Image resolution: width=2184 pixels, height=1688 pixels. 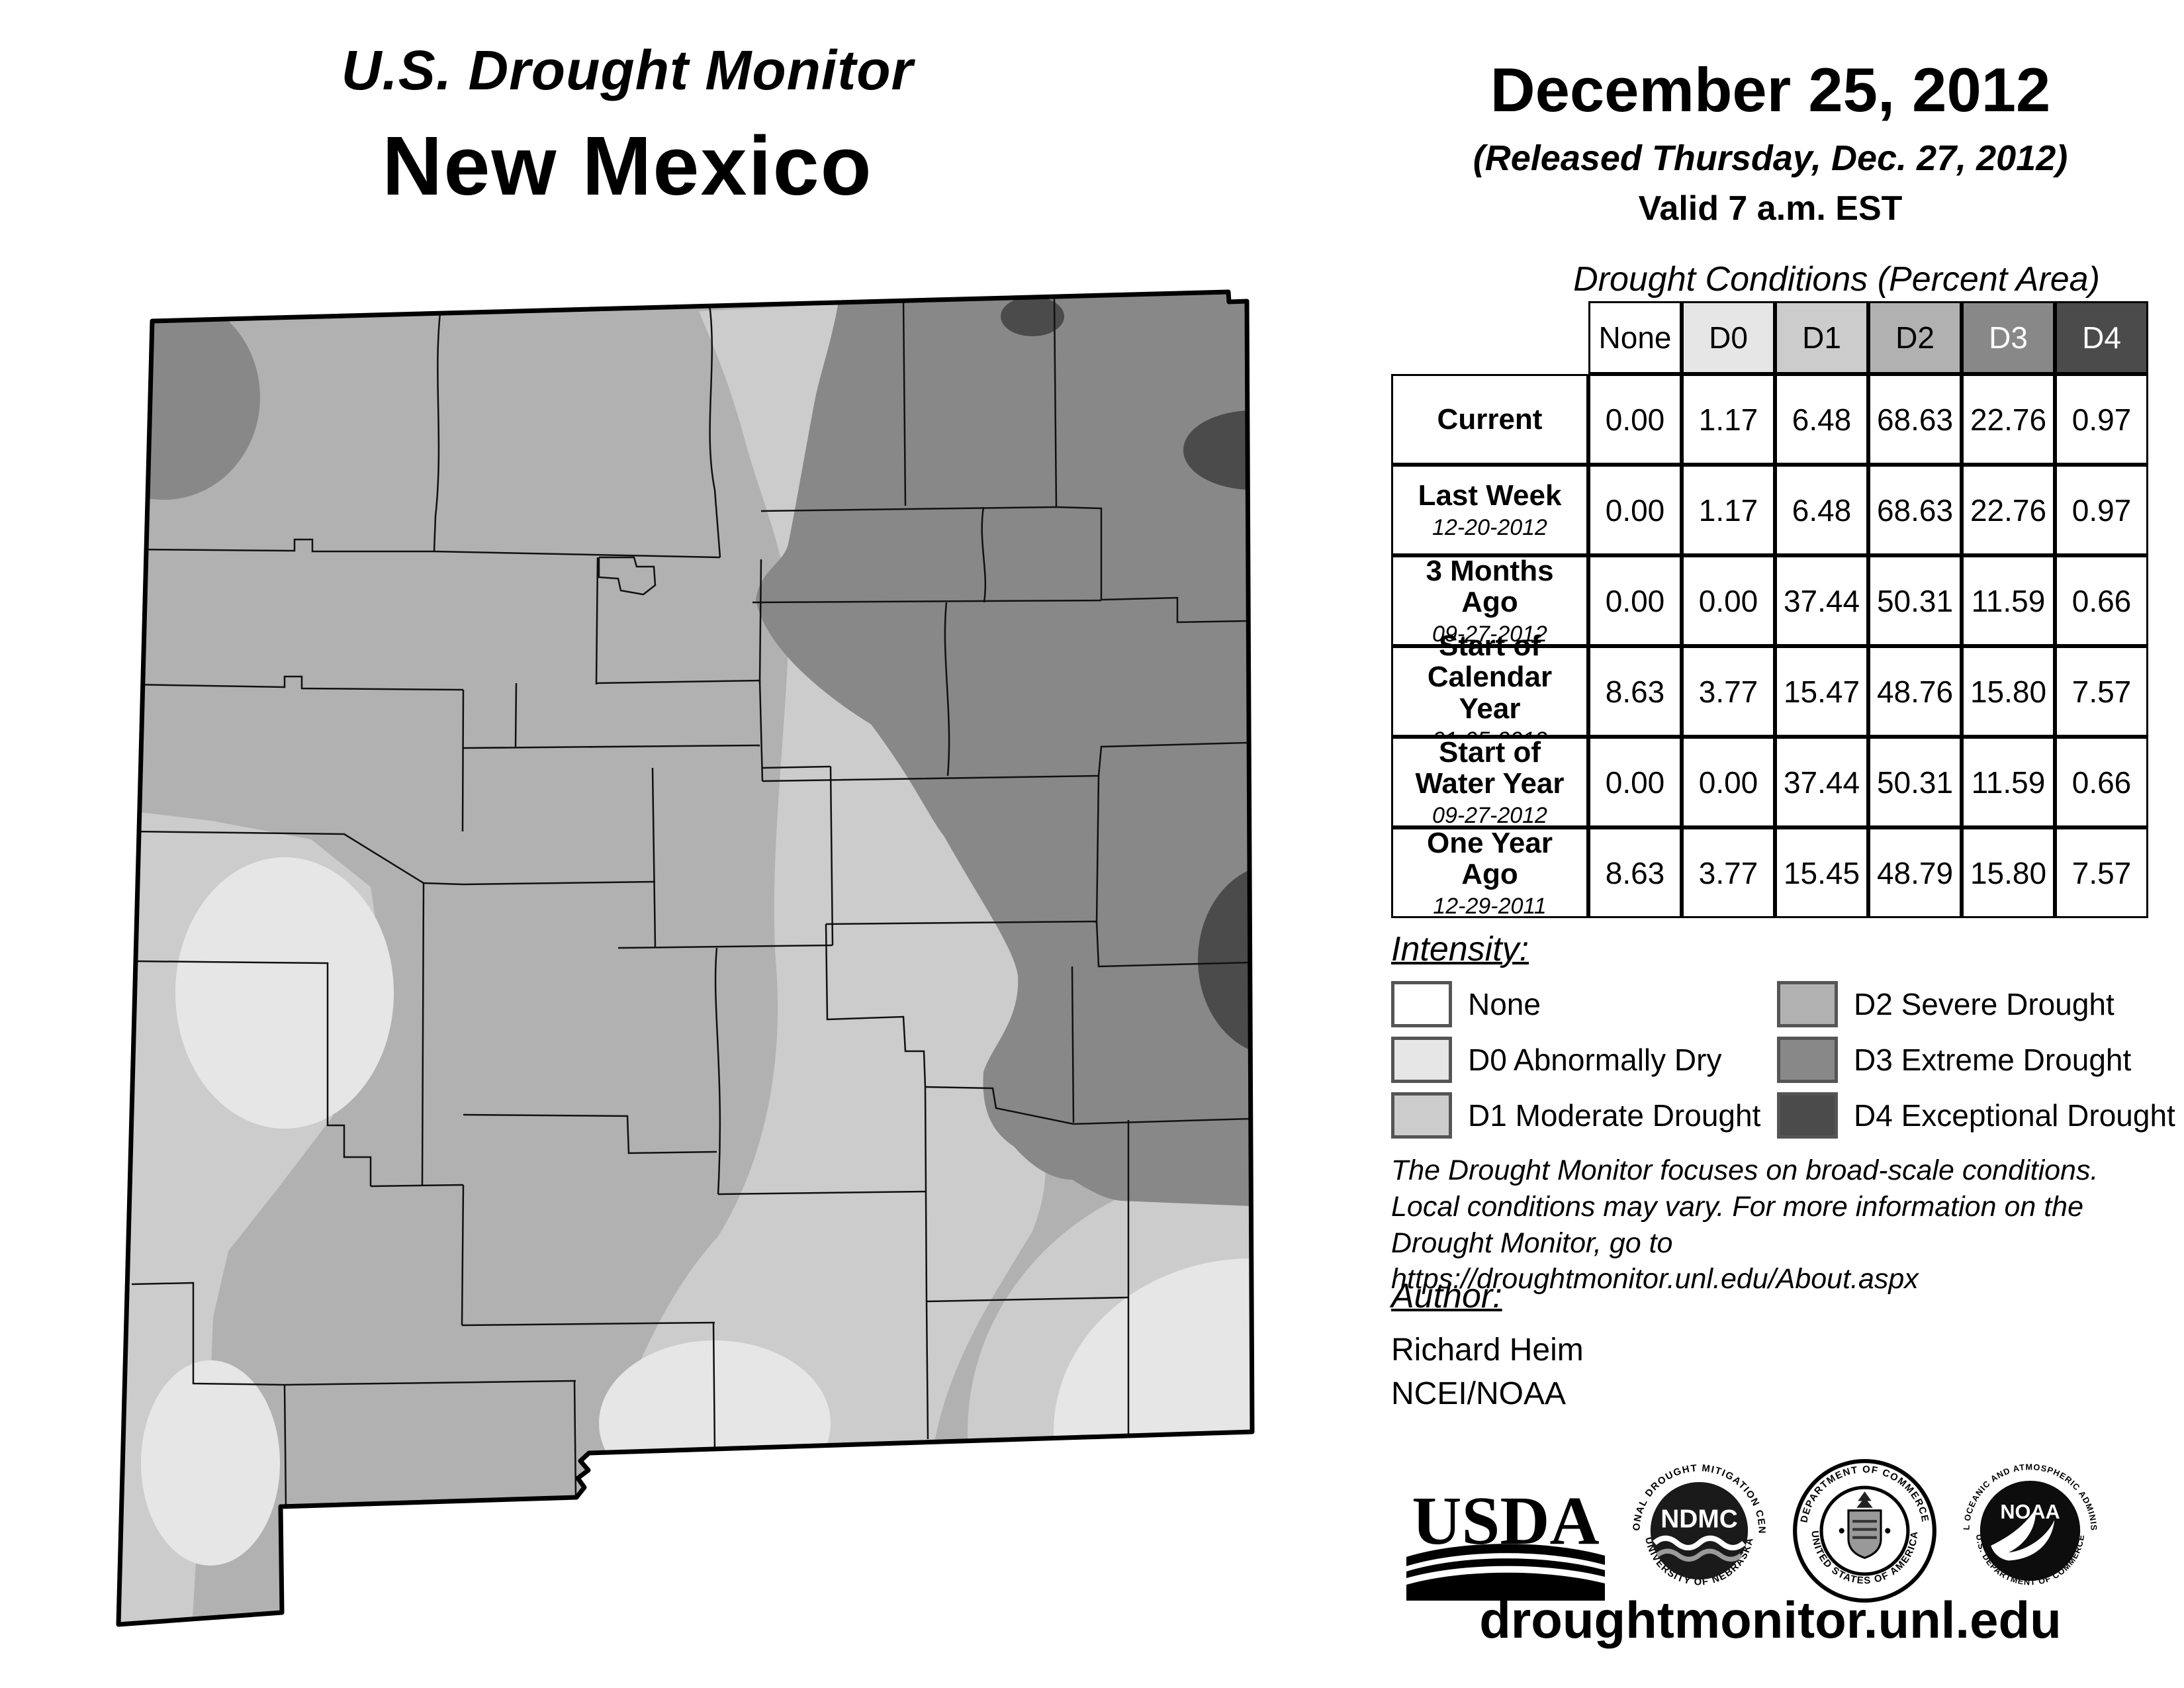 I want to click on release-date: (Released Thursday, Dec. 27, 2012), so click(x=1770, y=158).